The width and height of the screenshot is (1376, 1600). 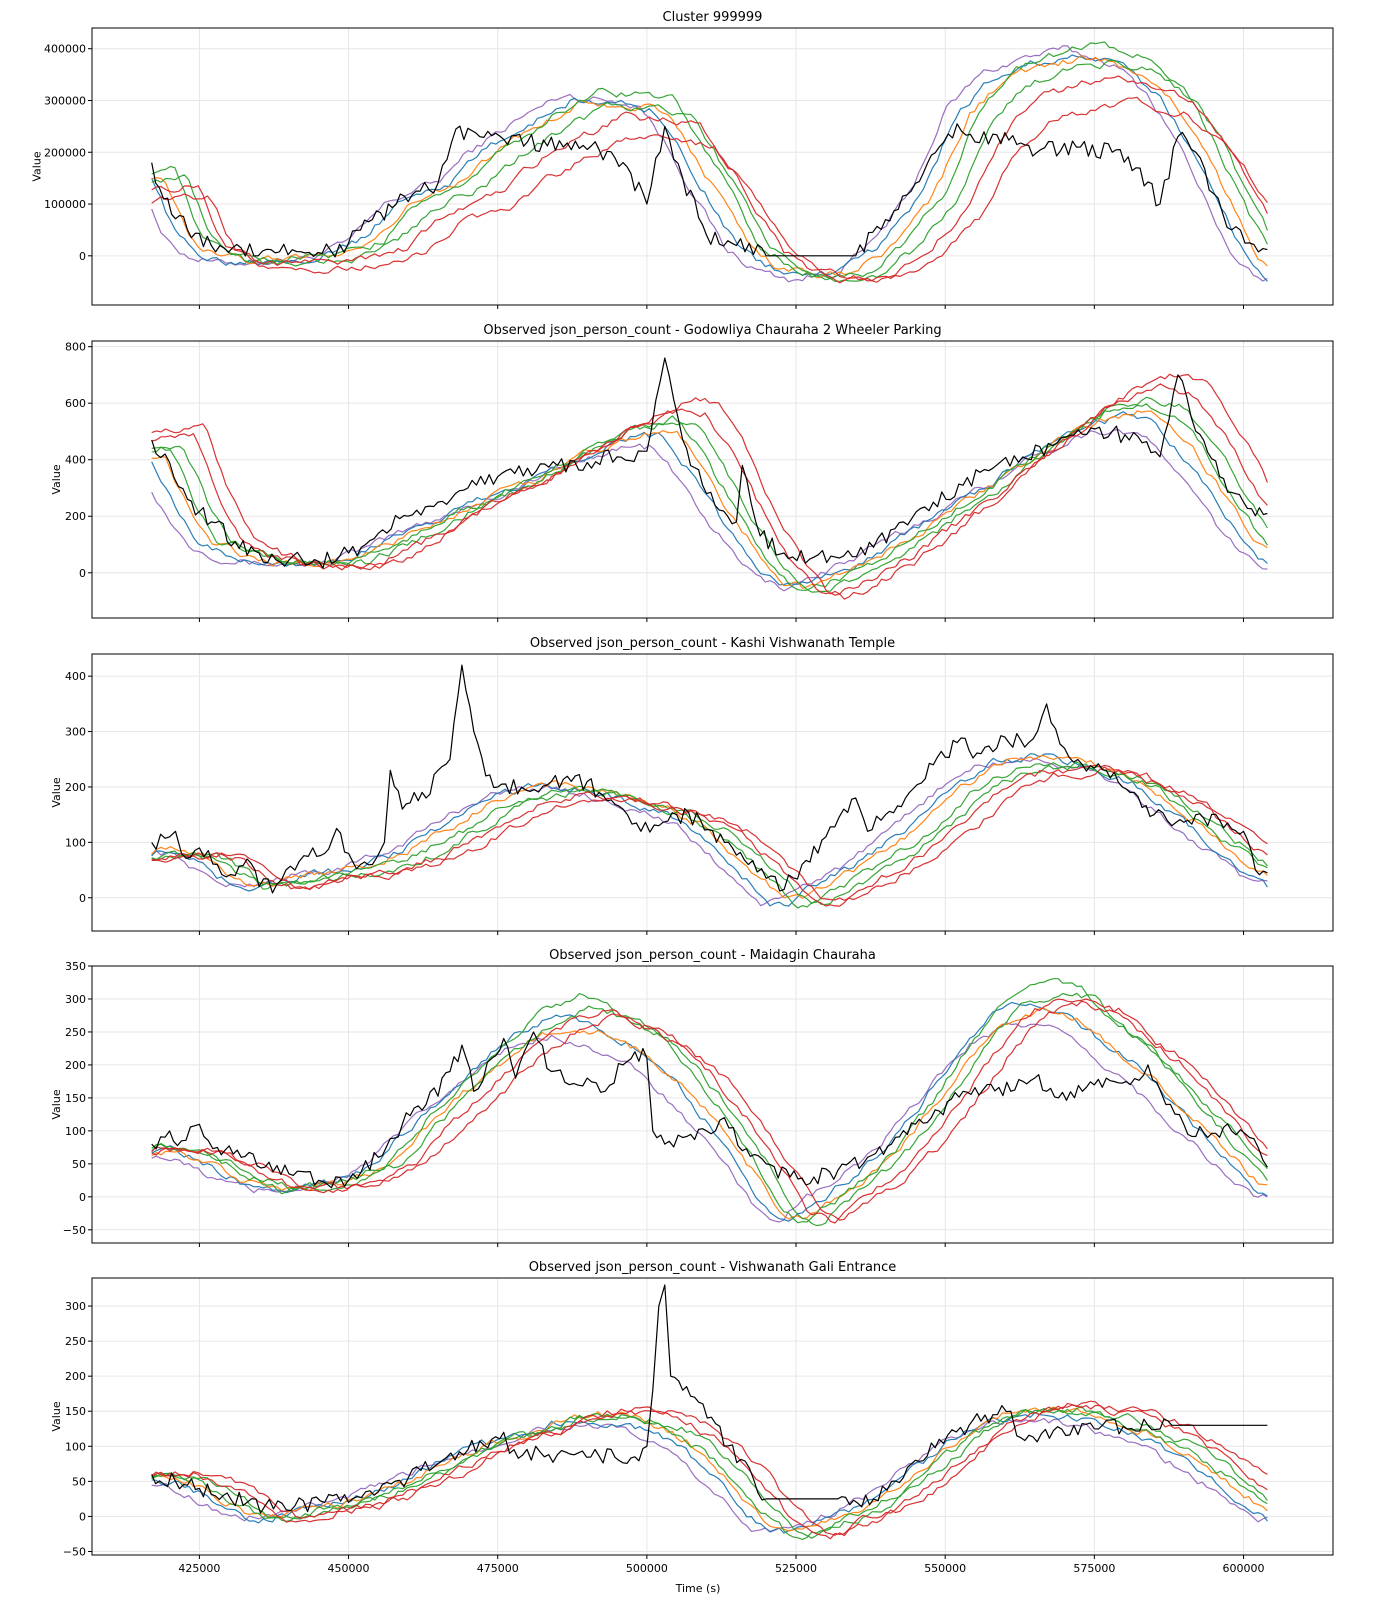 What do you see at coordinates (796, 1568) in the screenshot?
I see `x-tick-label: 525000` at bounding box center [796, 1568].